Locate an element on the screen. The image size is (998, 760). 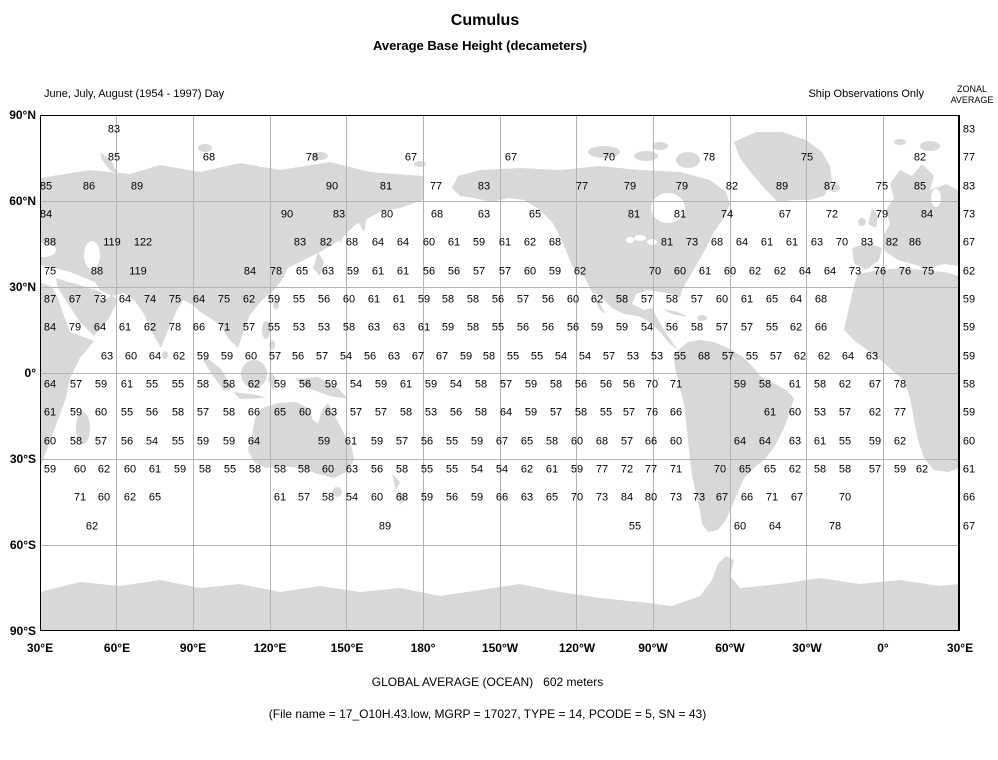
land-new-zealand-north is located at coordinates (396, 482).